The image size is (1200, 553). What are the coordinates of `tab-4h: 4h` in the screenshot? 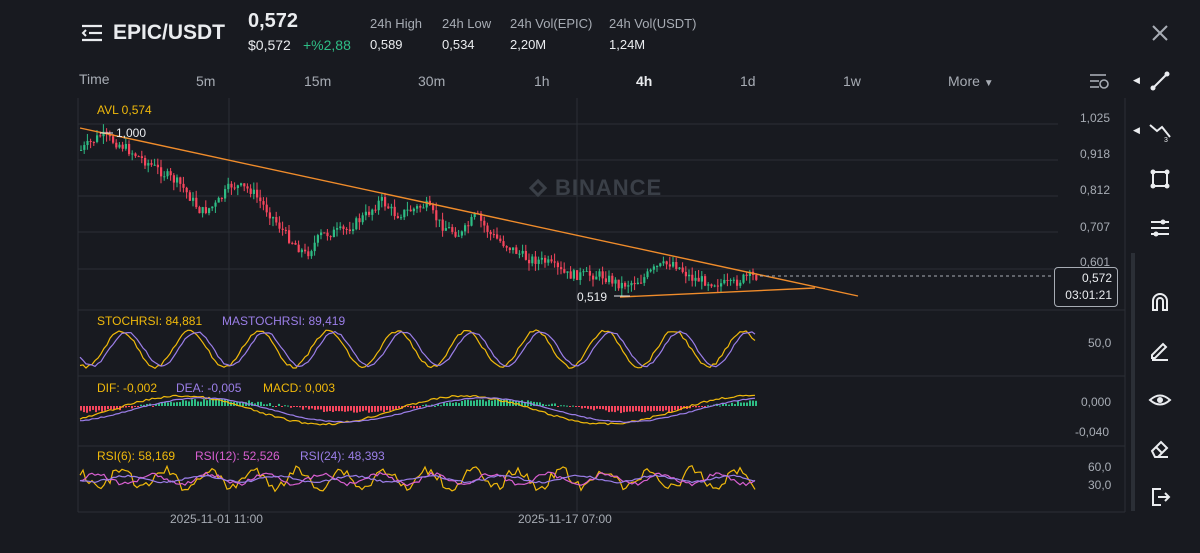 It's located at (644, 81).